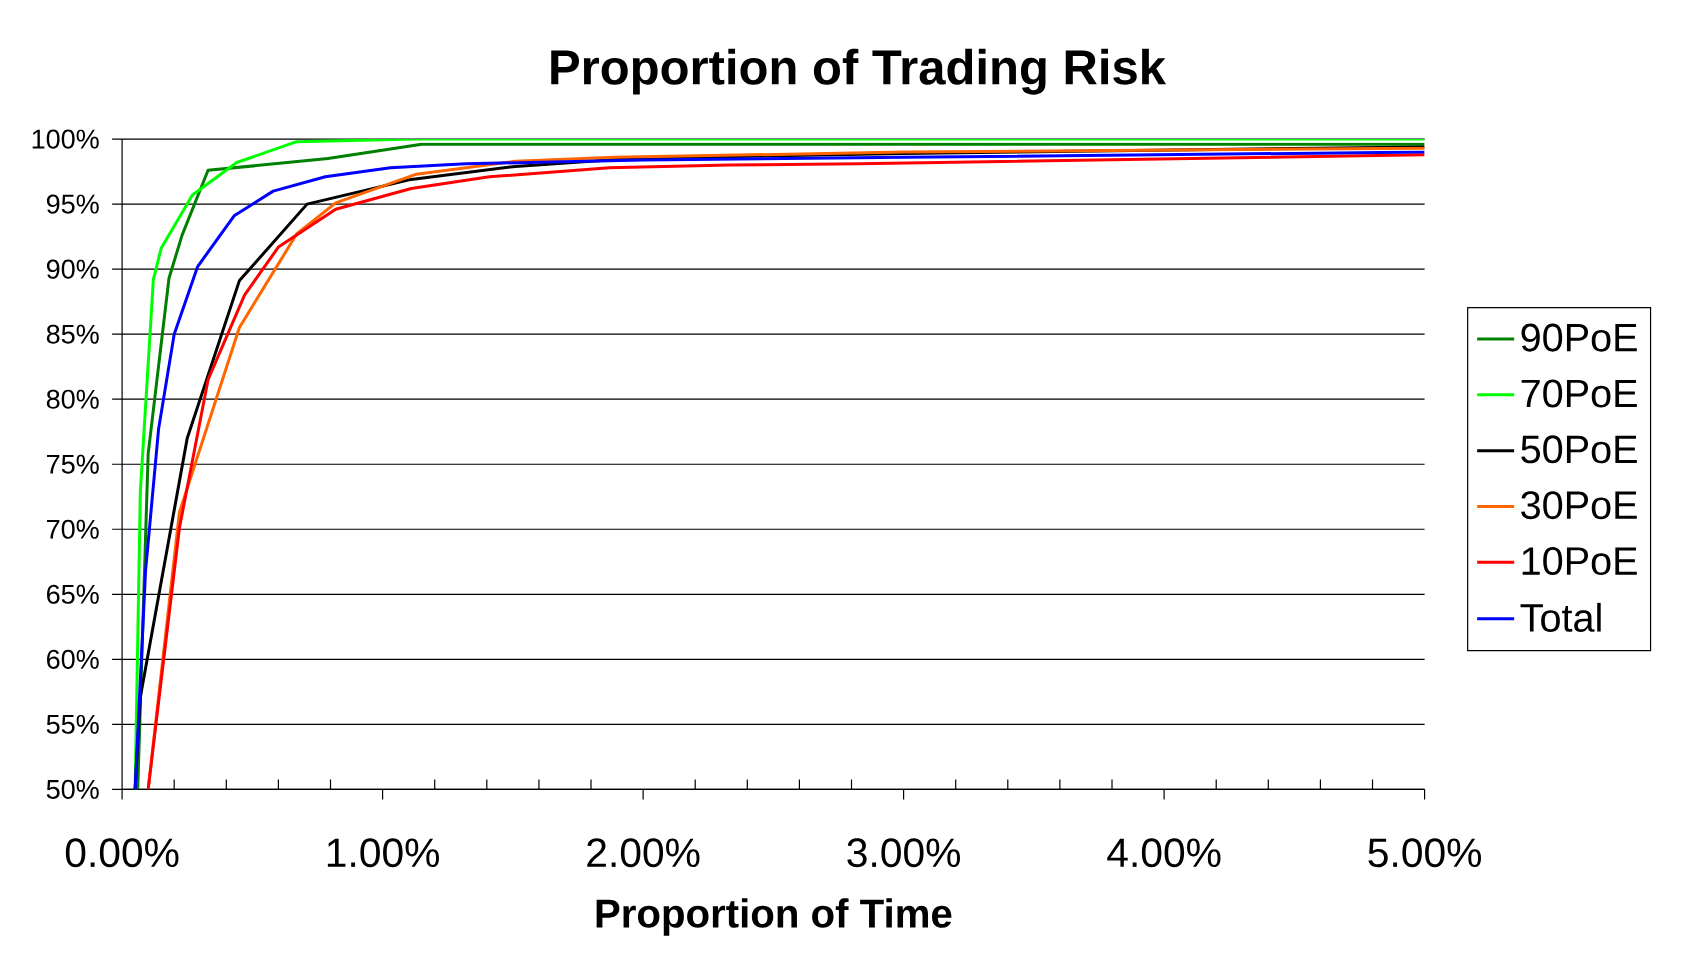  What do you see at coordinates (72, 204) in the screenshot?
I see `y-tick-label: 95%` at bounding box center [72, 204].